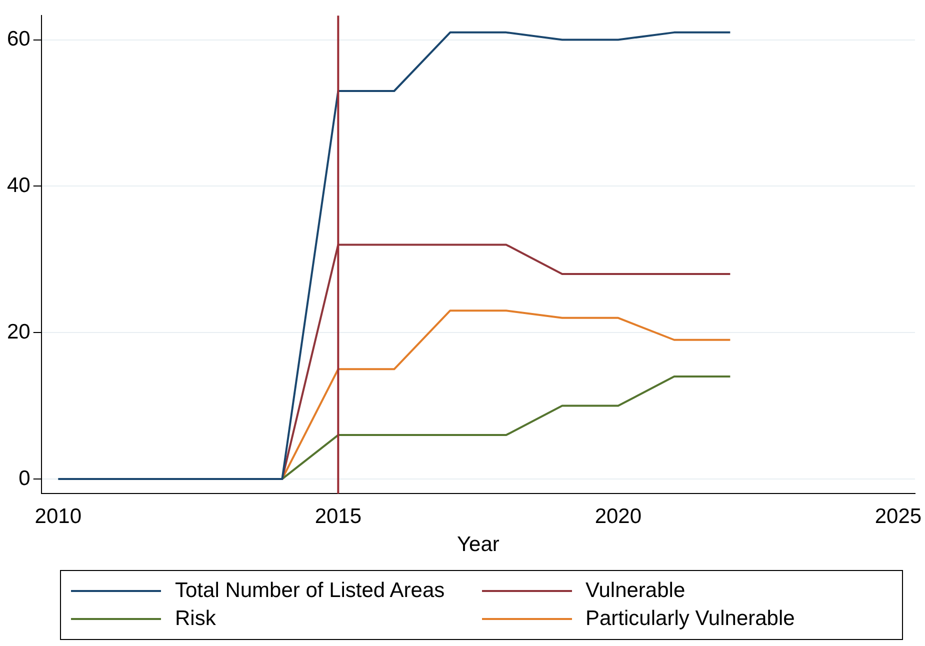  Describe the element at coordinates (338, 516) in the screenshot. I see `x-tick-label: 2015` at that location.